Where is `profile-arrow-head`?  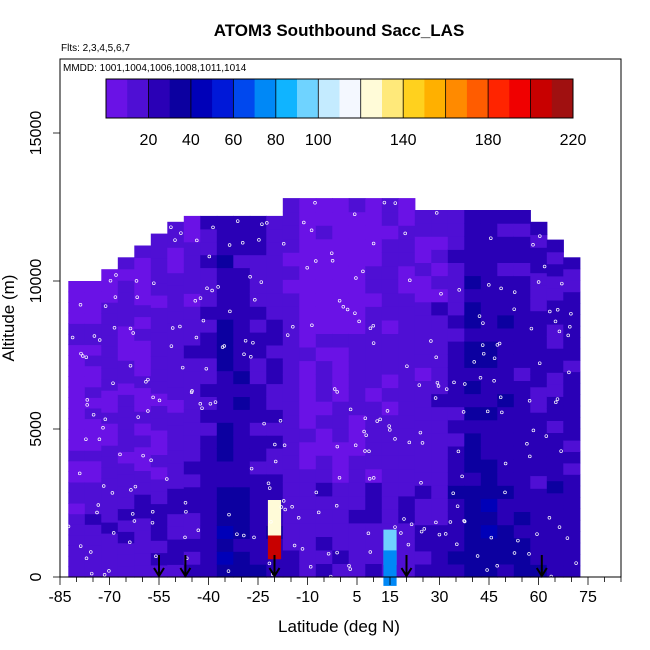
profile-arrow-head is located at coordinates (274, 572).